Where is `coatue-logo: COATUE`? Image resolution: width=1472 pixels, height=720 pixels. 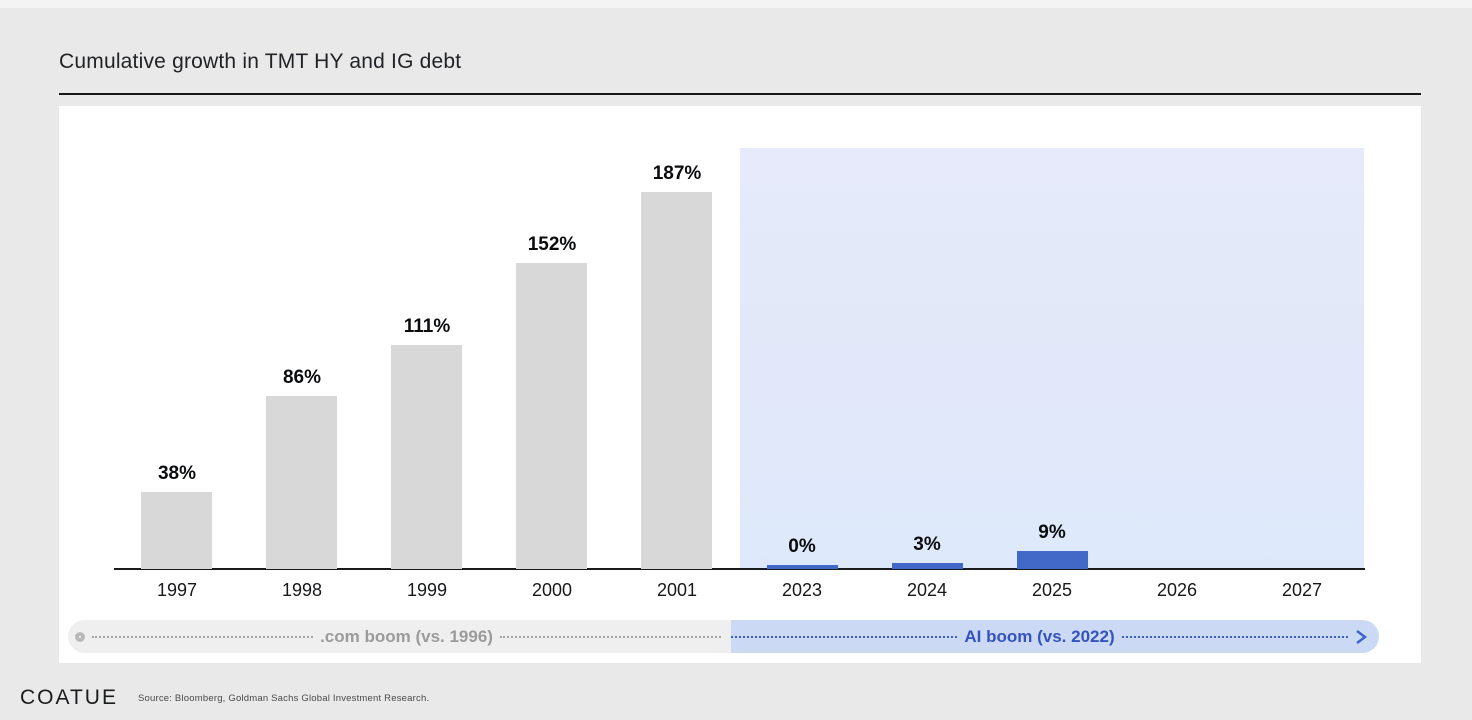 coatue-logo: COATUE is located at coordinates (69, 697).